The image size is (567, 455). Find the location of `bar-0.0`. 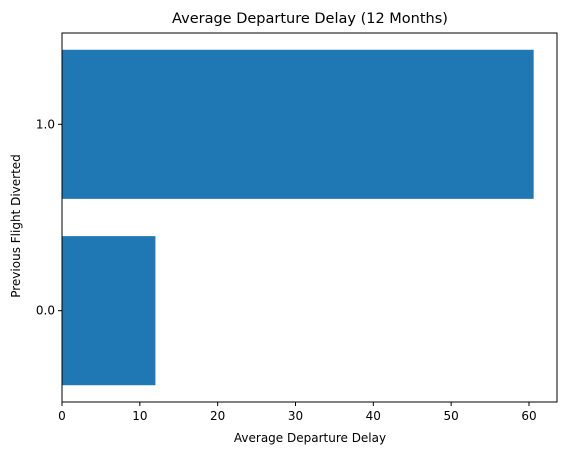

bar-0.0 is located at coordinates (109, 311).